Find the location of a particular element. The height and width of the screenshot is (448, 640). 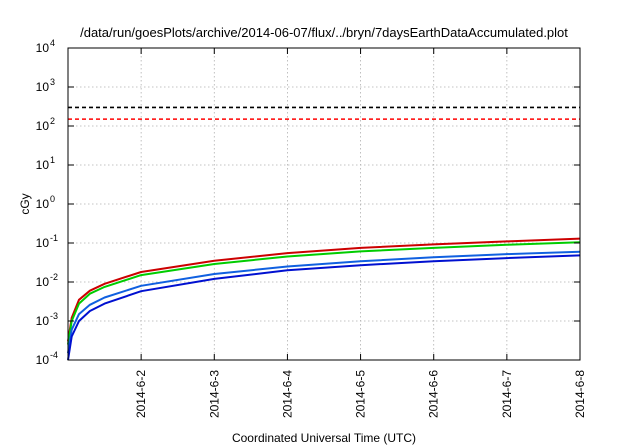

x-tick-label: 2014-6-5 is located at coordinates (361, 394).